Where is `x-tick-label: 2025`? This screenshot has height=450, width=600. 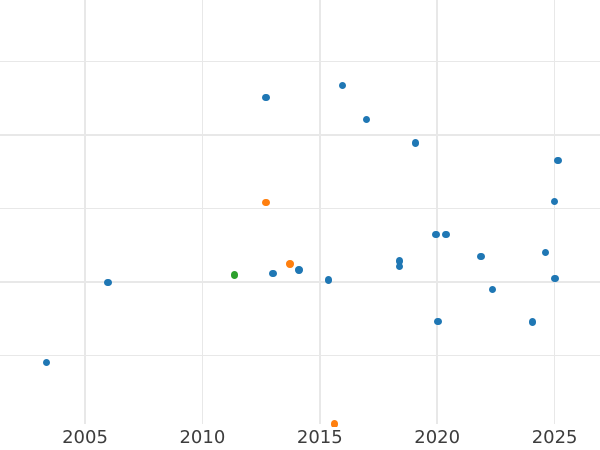 x-tick-label: 2025 is located at coordinates (554, 437).